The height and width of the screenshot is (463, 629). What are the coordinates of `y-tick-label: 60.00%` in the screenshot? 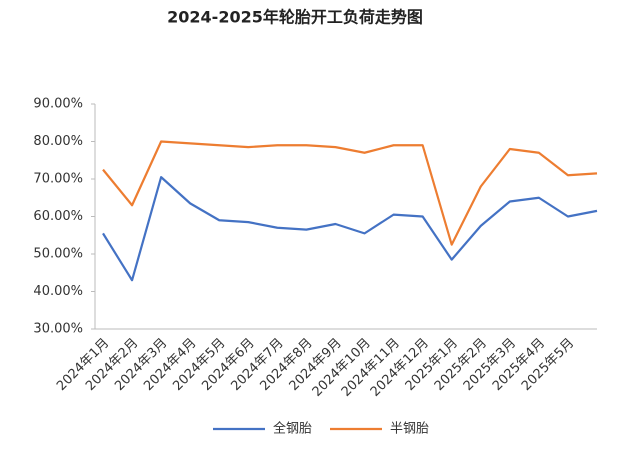 It's located at (58, 216).